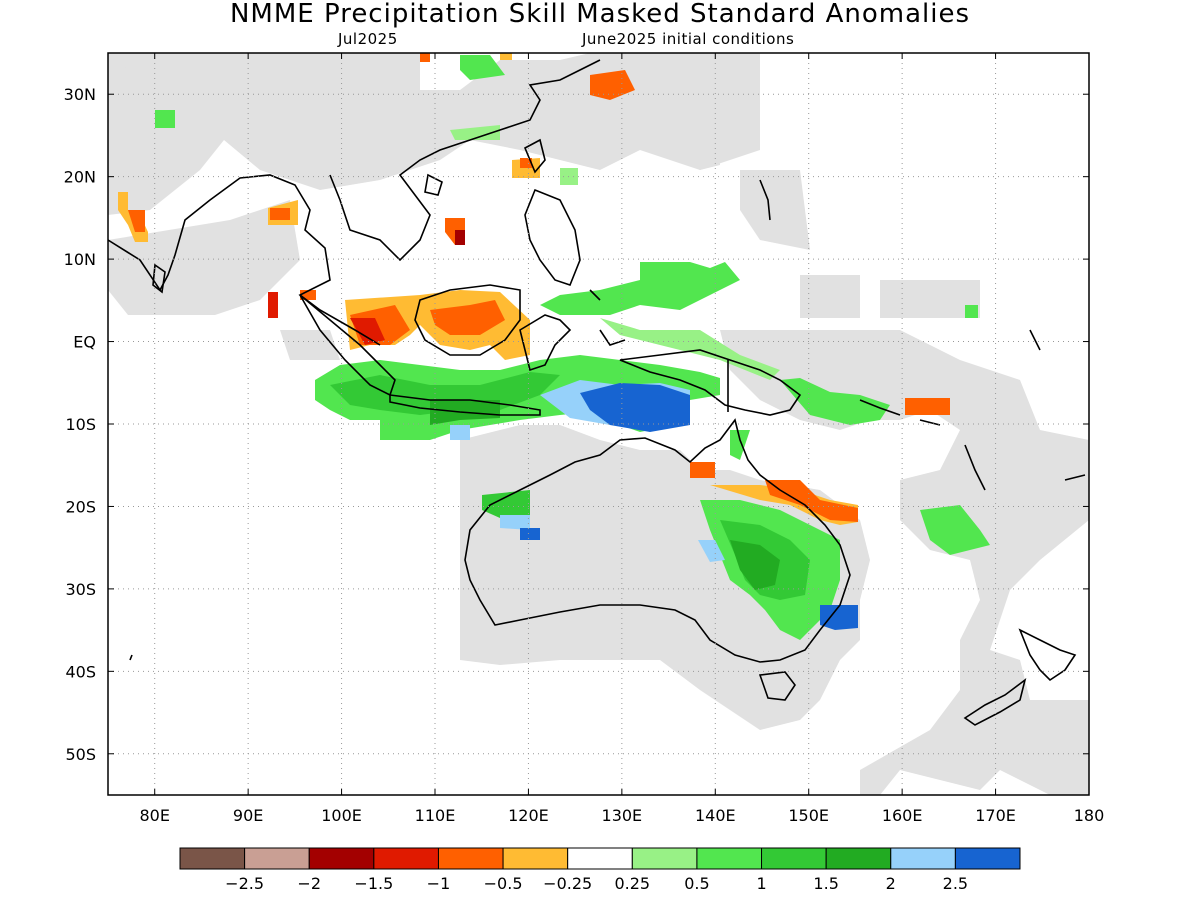  What do you see at coordinates (309, 883) in the screenshot?
I see `colorbar-label: −2` at bounding box center [309, 883].